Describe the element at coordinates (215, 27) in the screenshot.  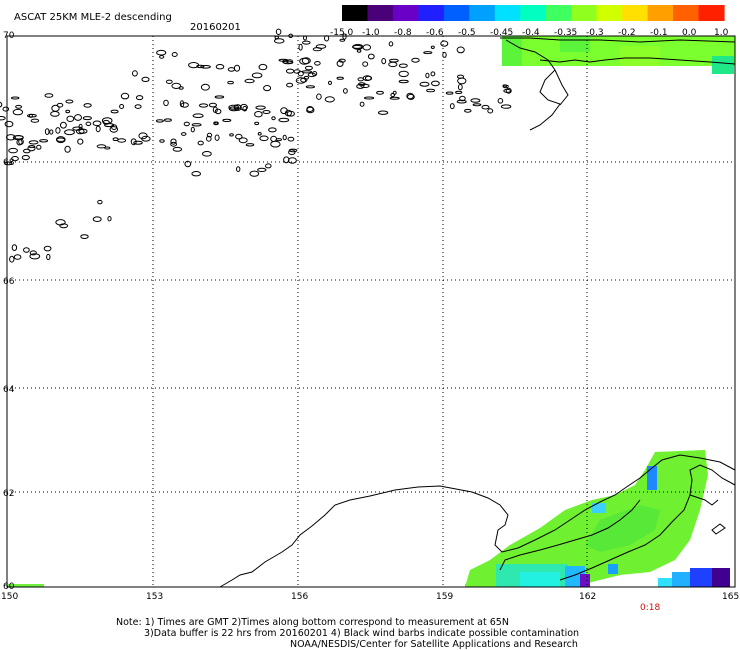
I see `map-date: 20160201` at that location.